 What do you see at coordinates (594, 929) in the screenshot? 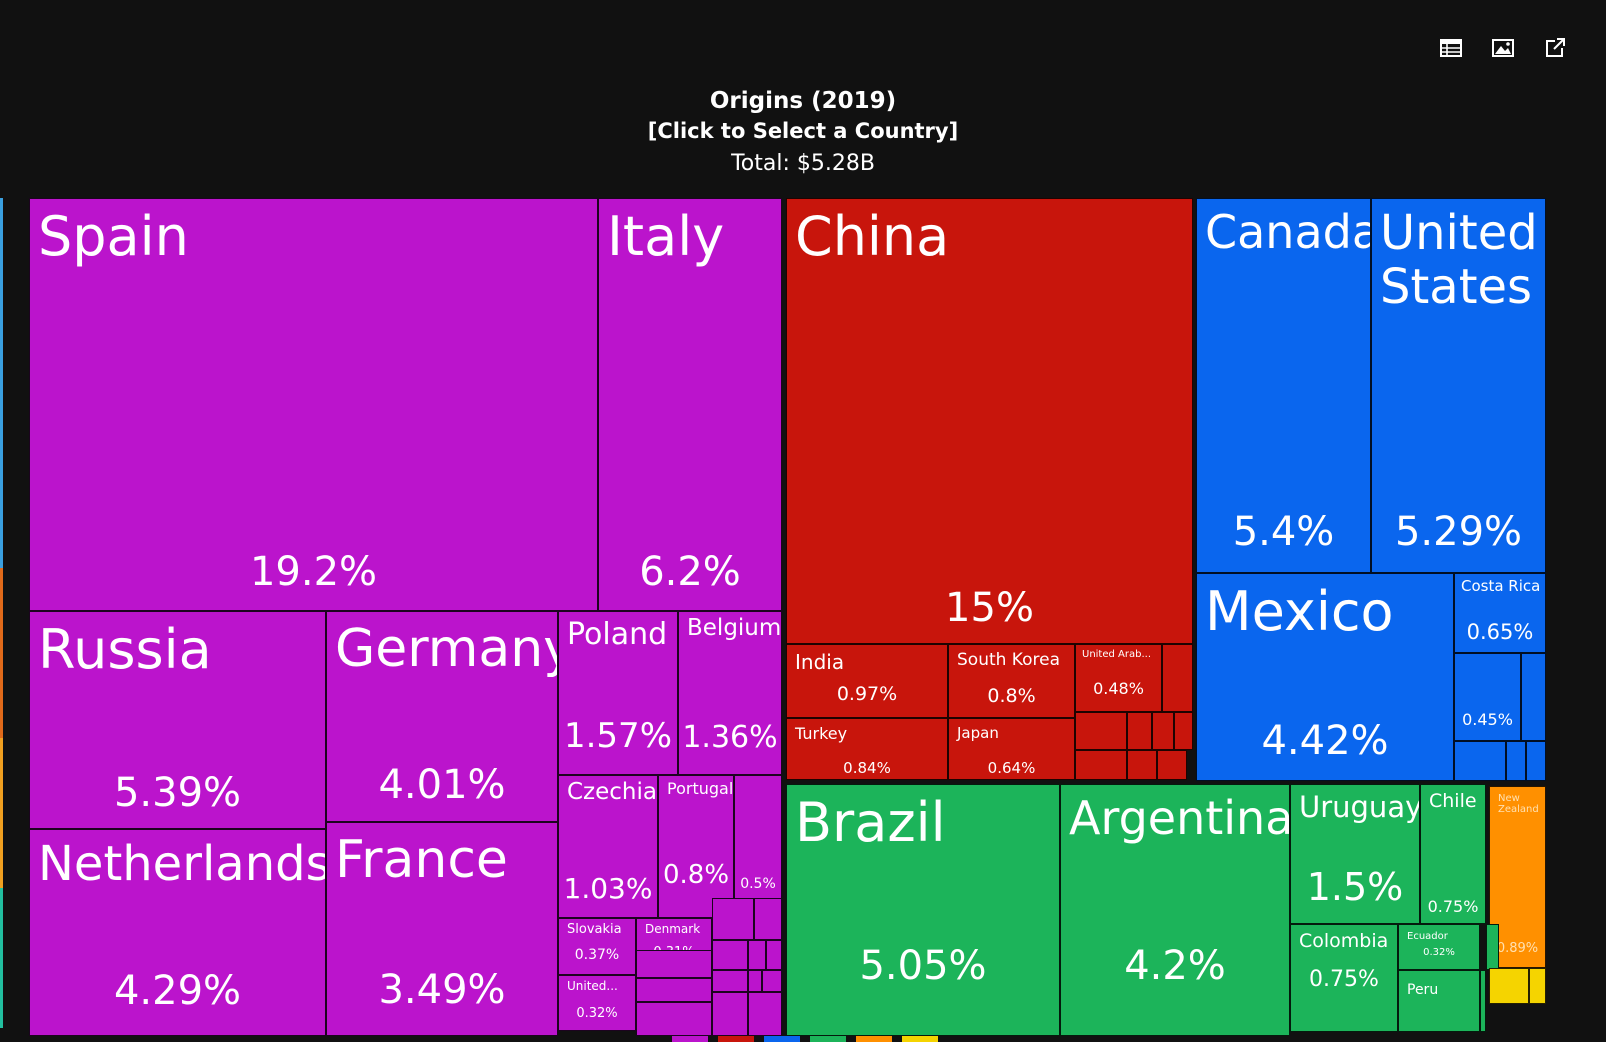
I see `tile-label: Slovakia` at bounding box center [594, 929].